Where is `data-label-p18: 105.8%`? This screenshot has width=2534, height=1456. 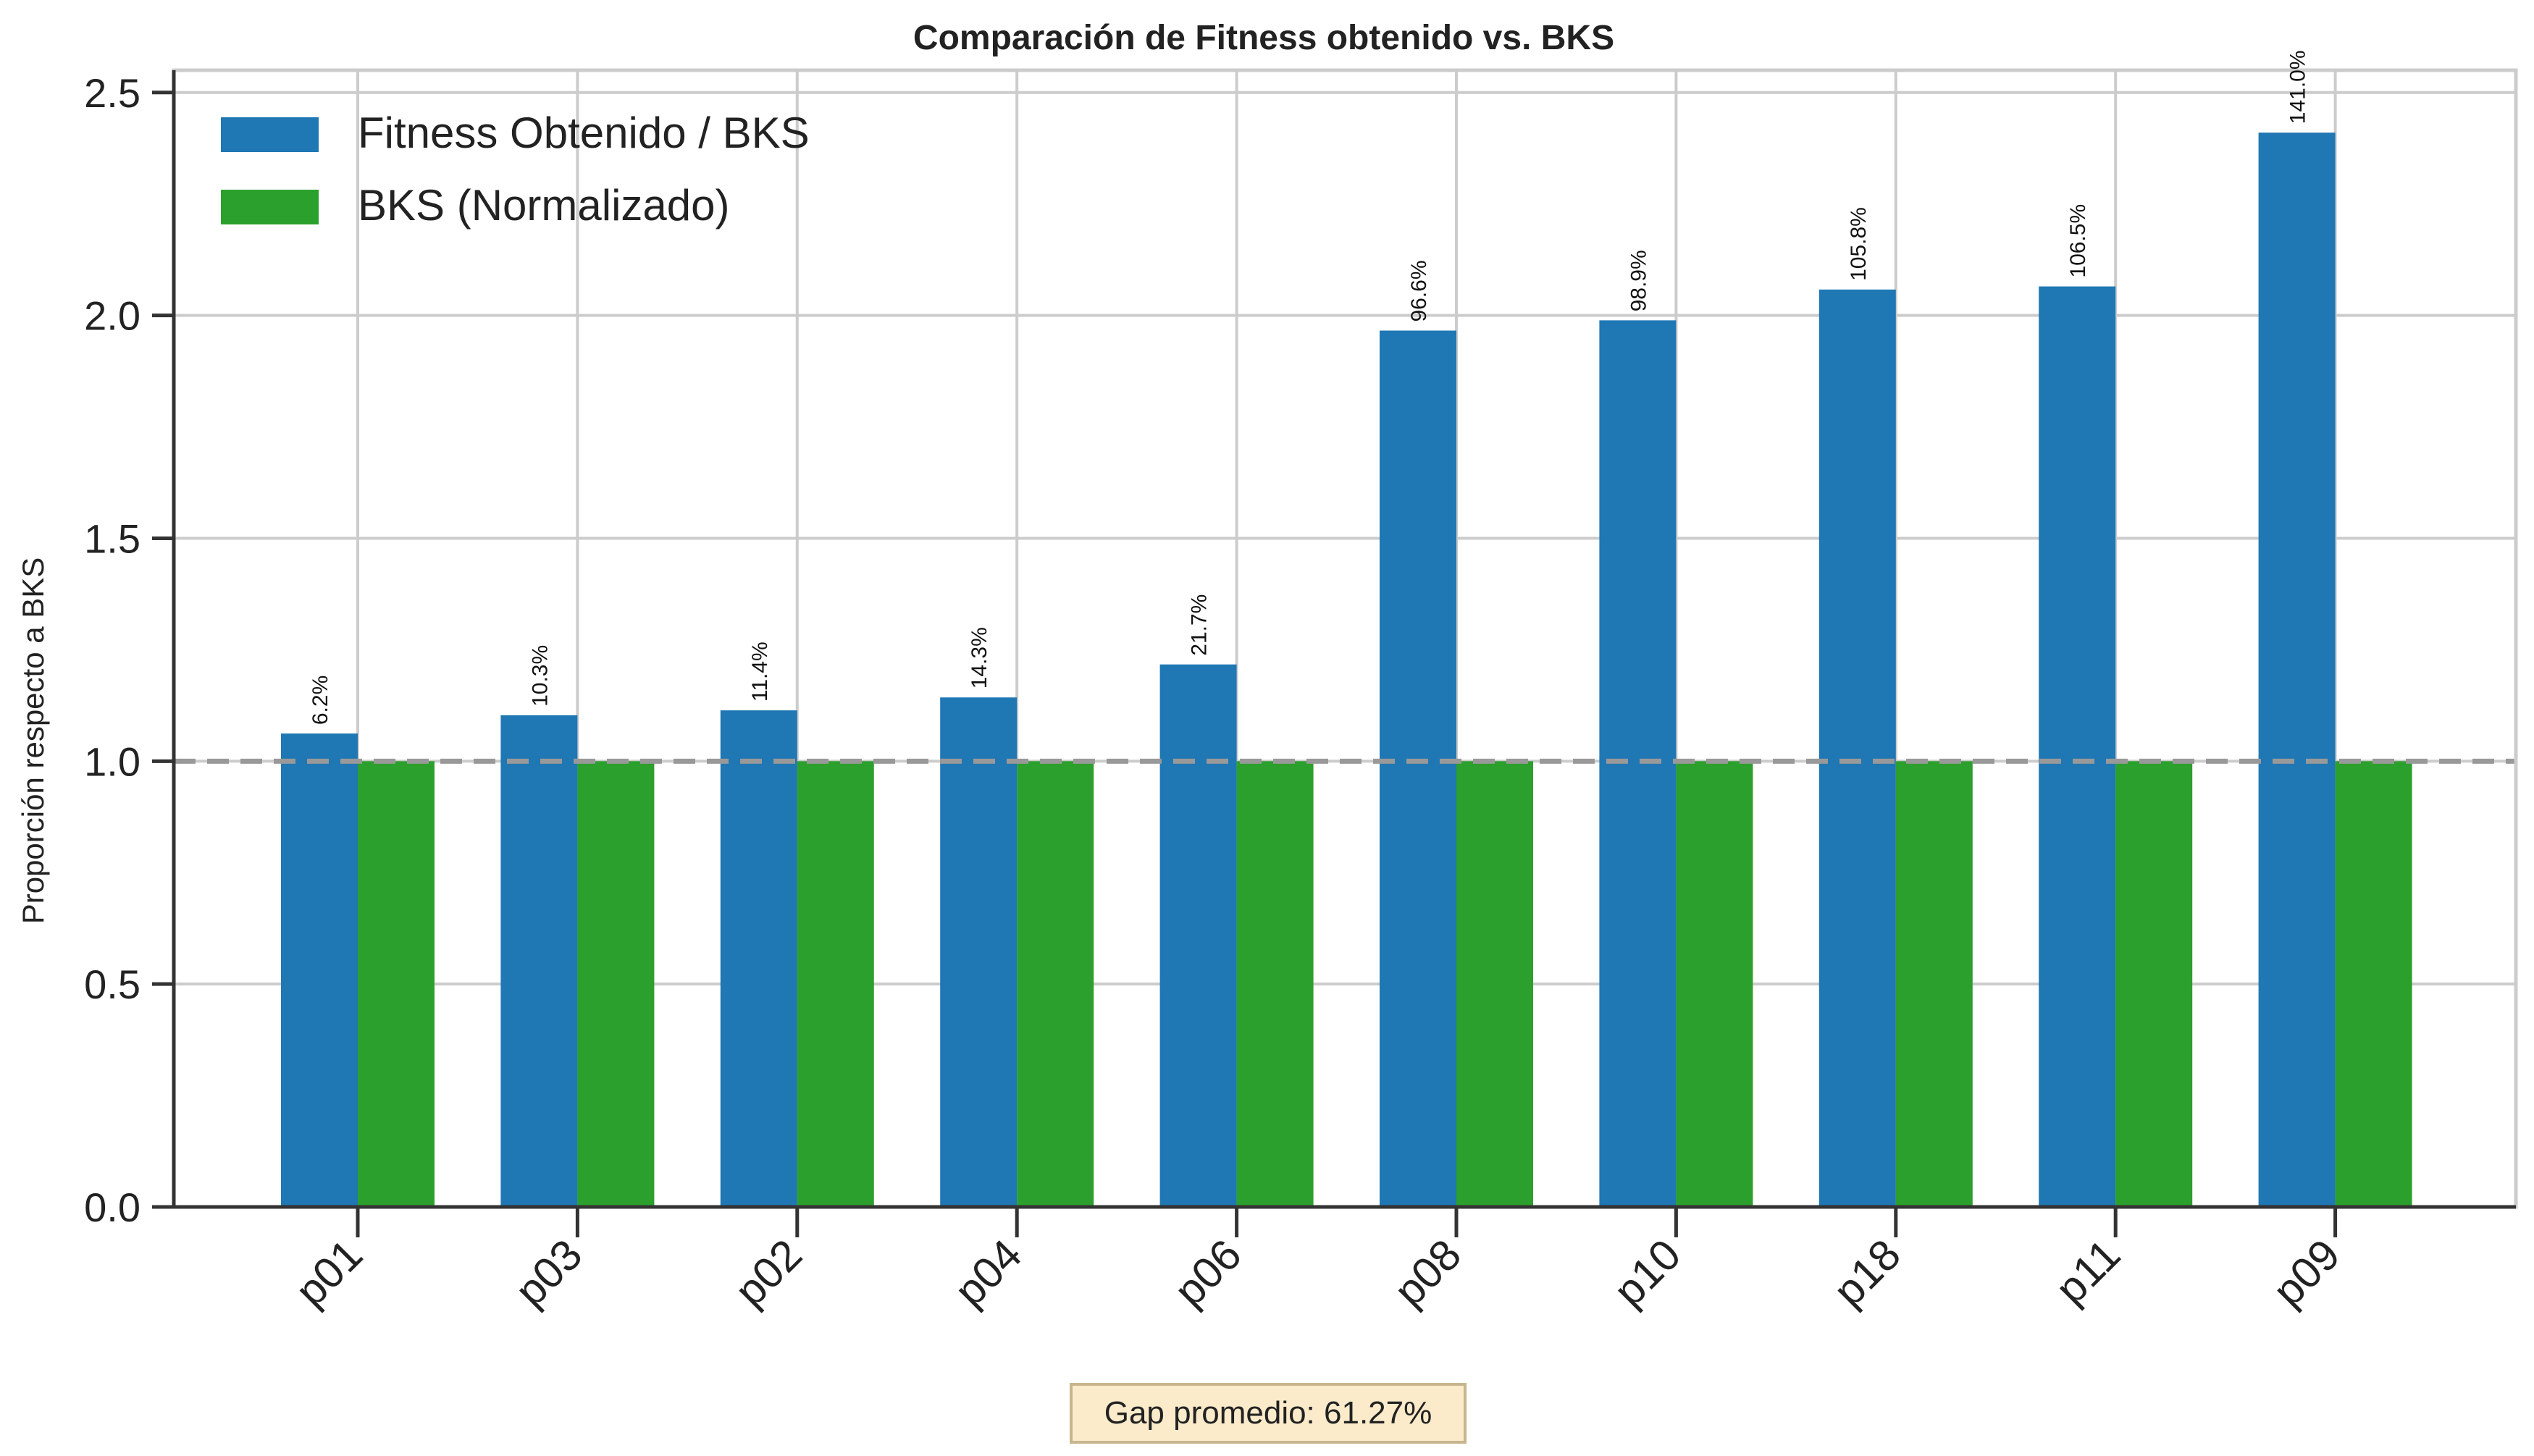
data-label-p18: 105.8% is located at coordinates (1859, 244).